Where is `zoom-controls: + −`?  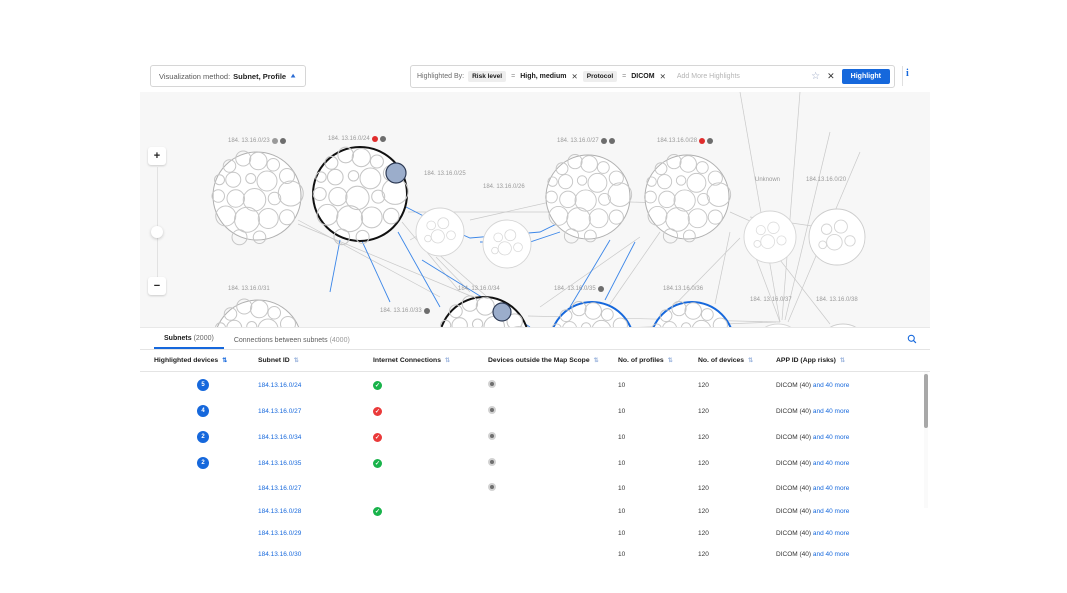 zoom-controls: + − is located at coordinates (159, 221).